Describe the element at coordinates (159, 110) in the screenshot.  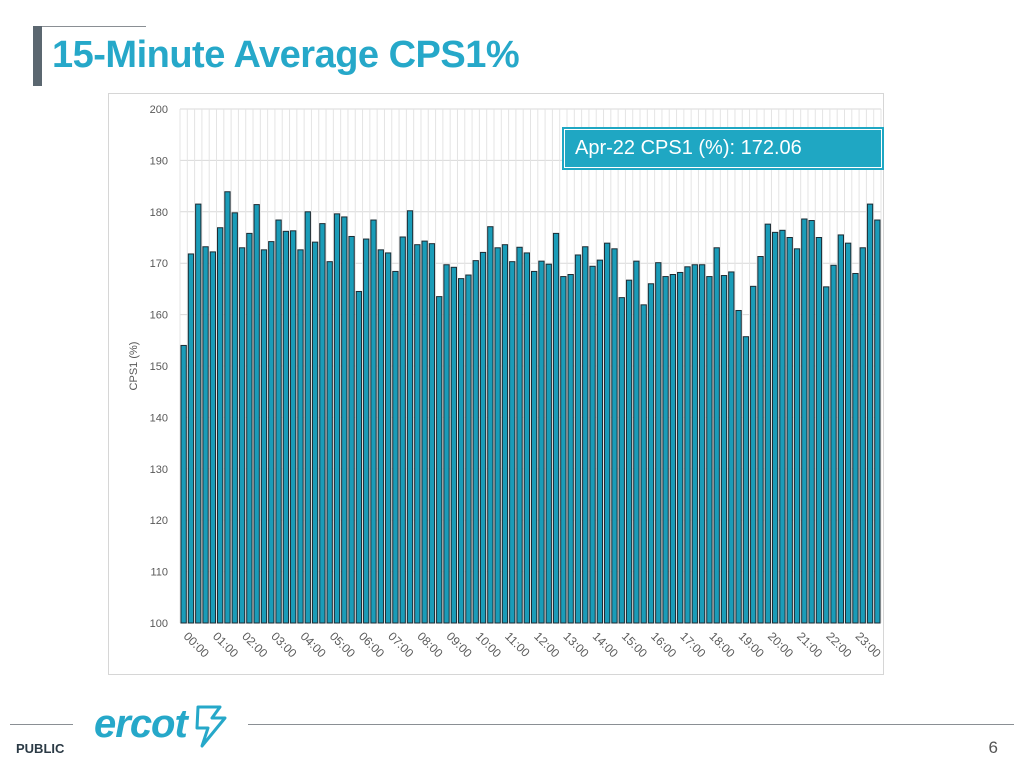
I see `y-tick-label: 200` at that location.